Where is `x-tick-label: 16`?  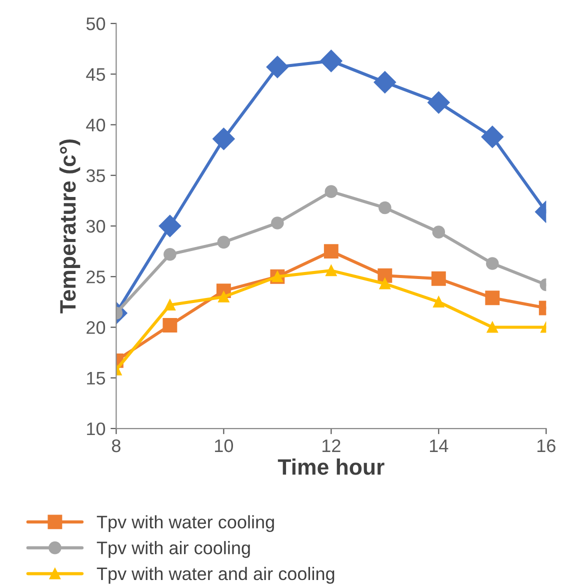
x-tick-label: 16 is located at coordinates (546, 445).